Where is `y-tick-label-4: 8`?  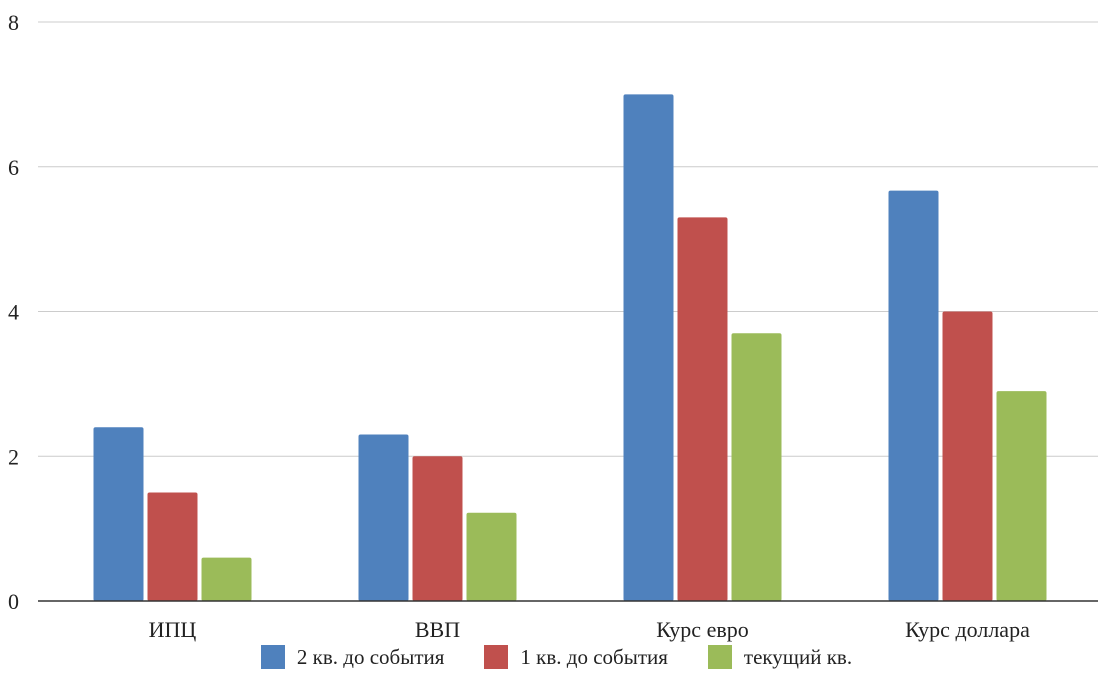
y-tick-label-4: 8 is located at coordinates (13, 22).